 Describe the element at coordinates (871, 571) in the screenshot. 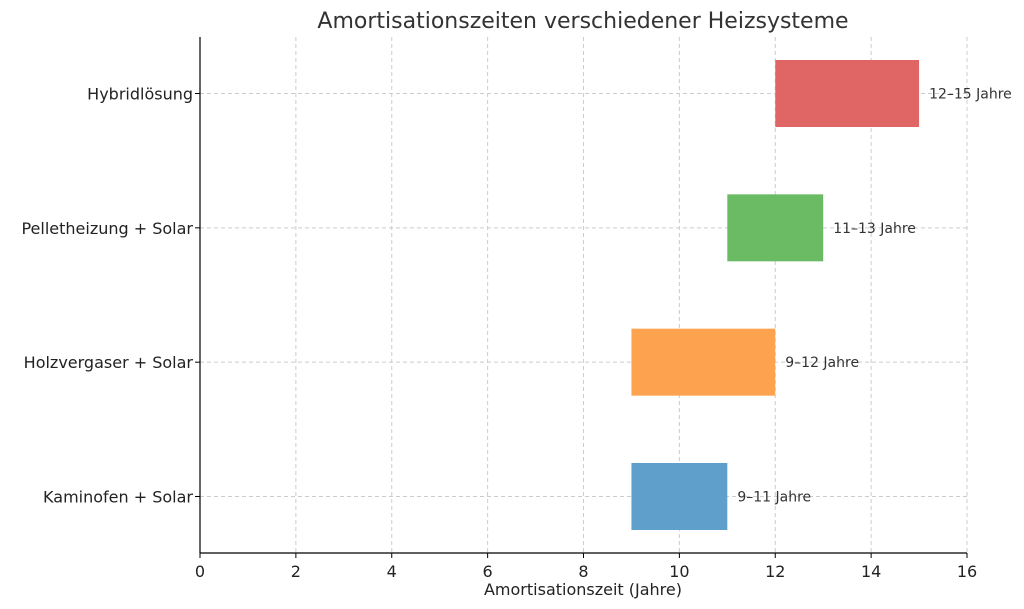

I see `x-tick-label: 14` at that location.